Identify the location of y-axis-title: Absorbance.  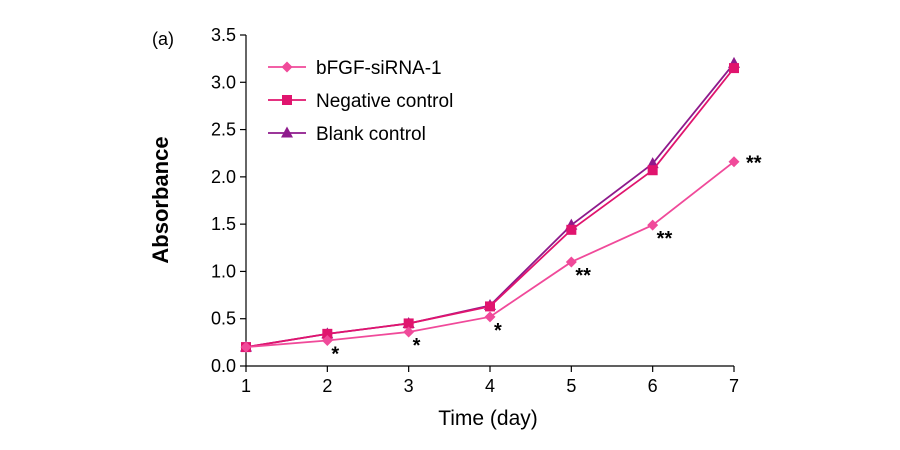
(160, 199).